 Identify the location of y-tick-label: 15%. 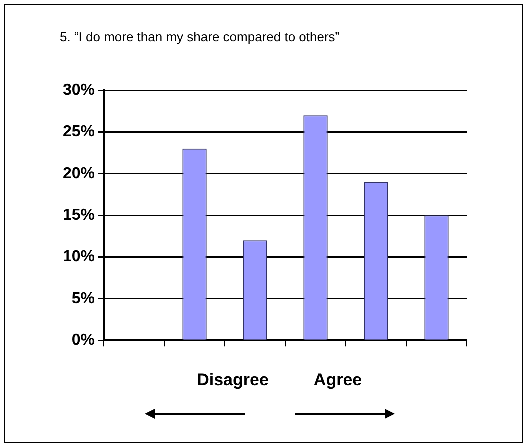
(79, 215).